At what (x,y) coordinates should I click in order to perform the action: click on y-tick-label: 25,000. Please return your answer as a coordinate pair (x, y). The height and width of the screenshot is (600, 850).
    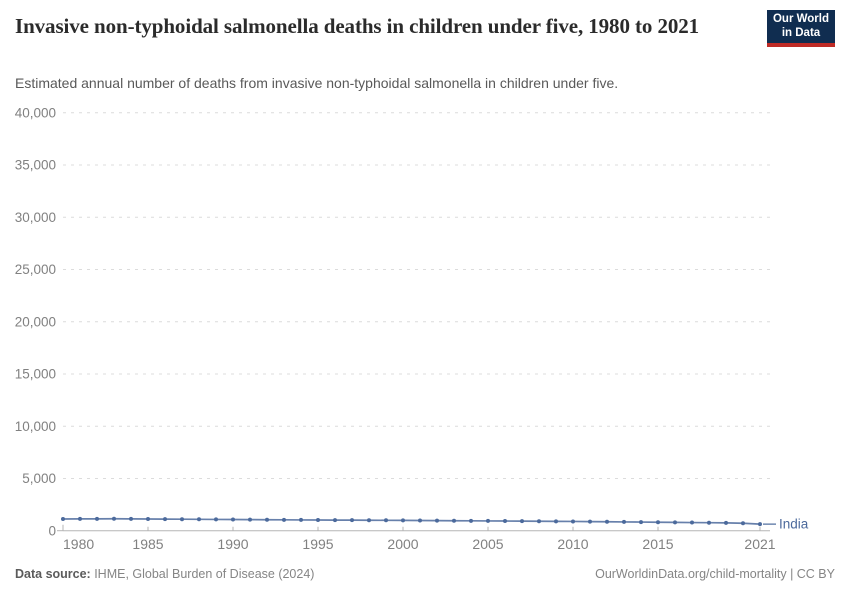
    Looking at the image, I should click on (35, 269).